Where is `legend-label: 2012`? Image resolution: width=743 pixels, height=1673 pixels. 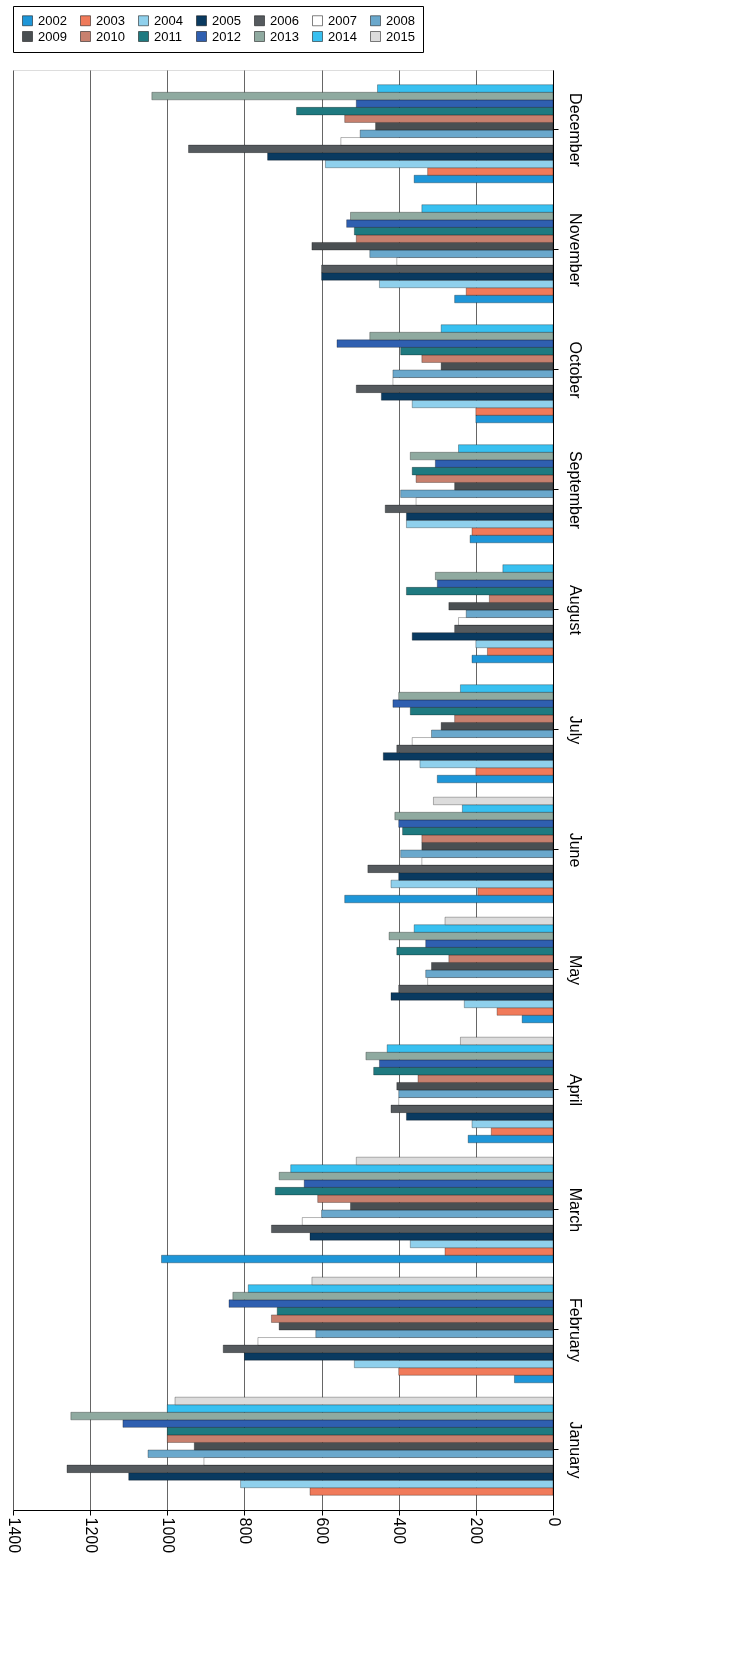
legend-label: 2012 is located at coordinates (226, 36).